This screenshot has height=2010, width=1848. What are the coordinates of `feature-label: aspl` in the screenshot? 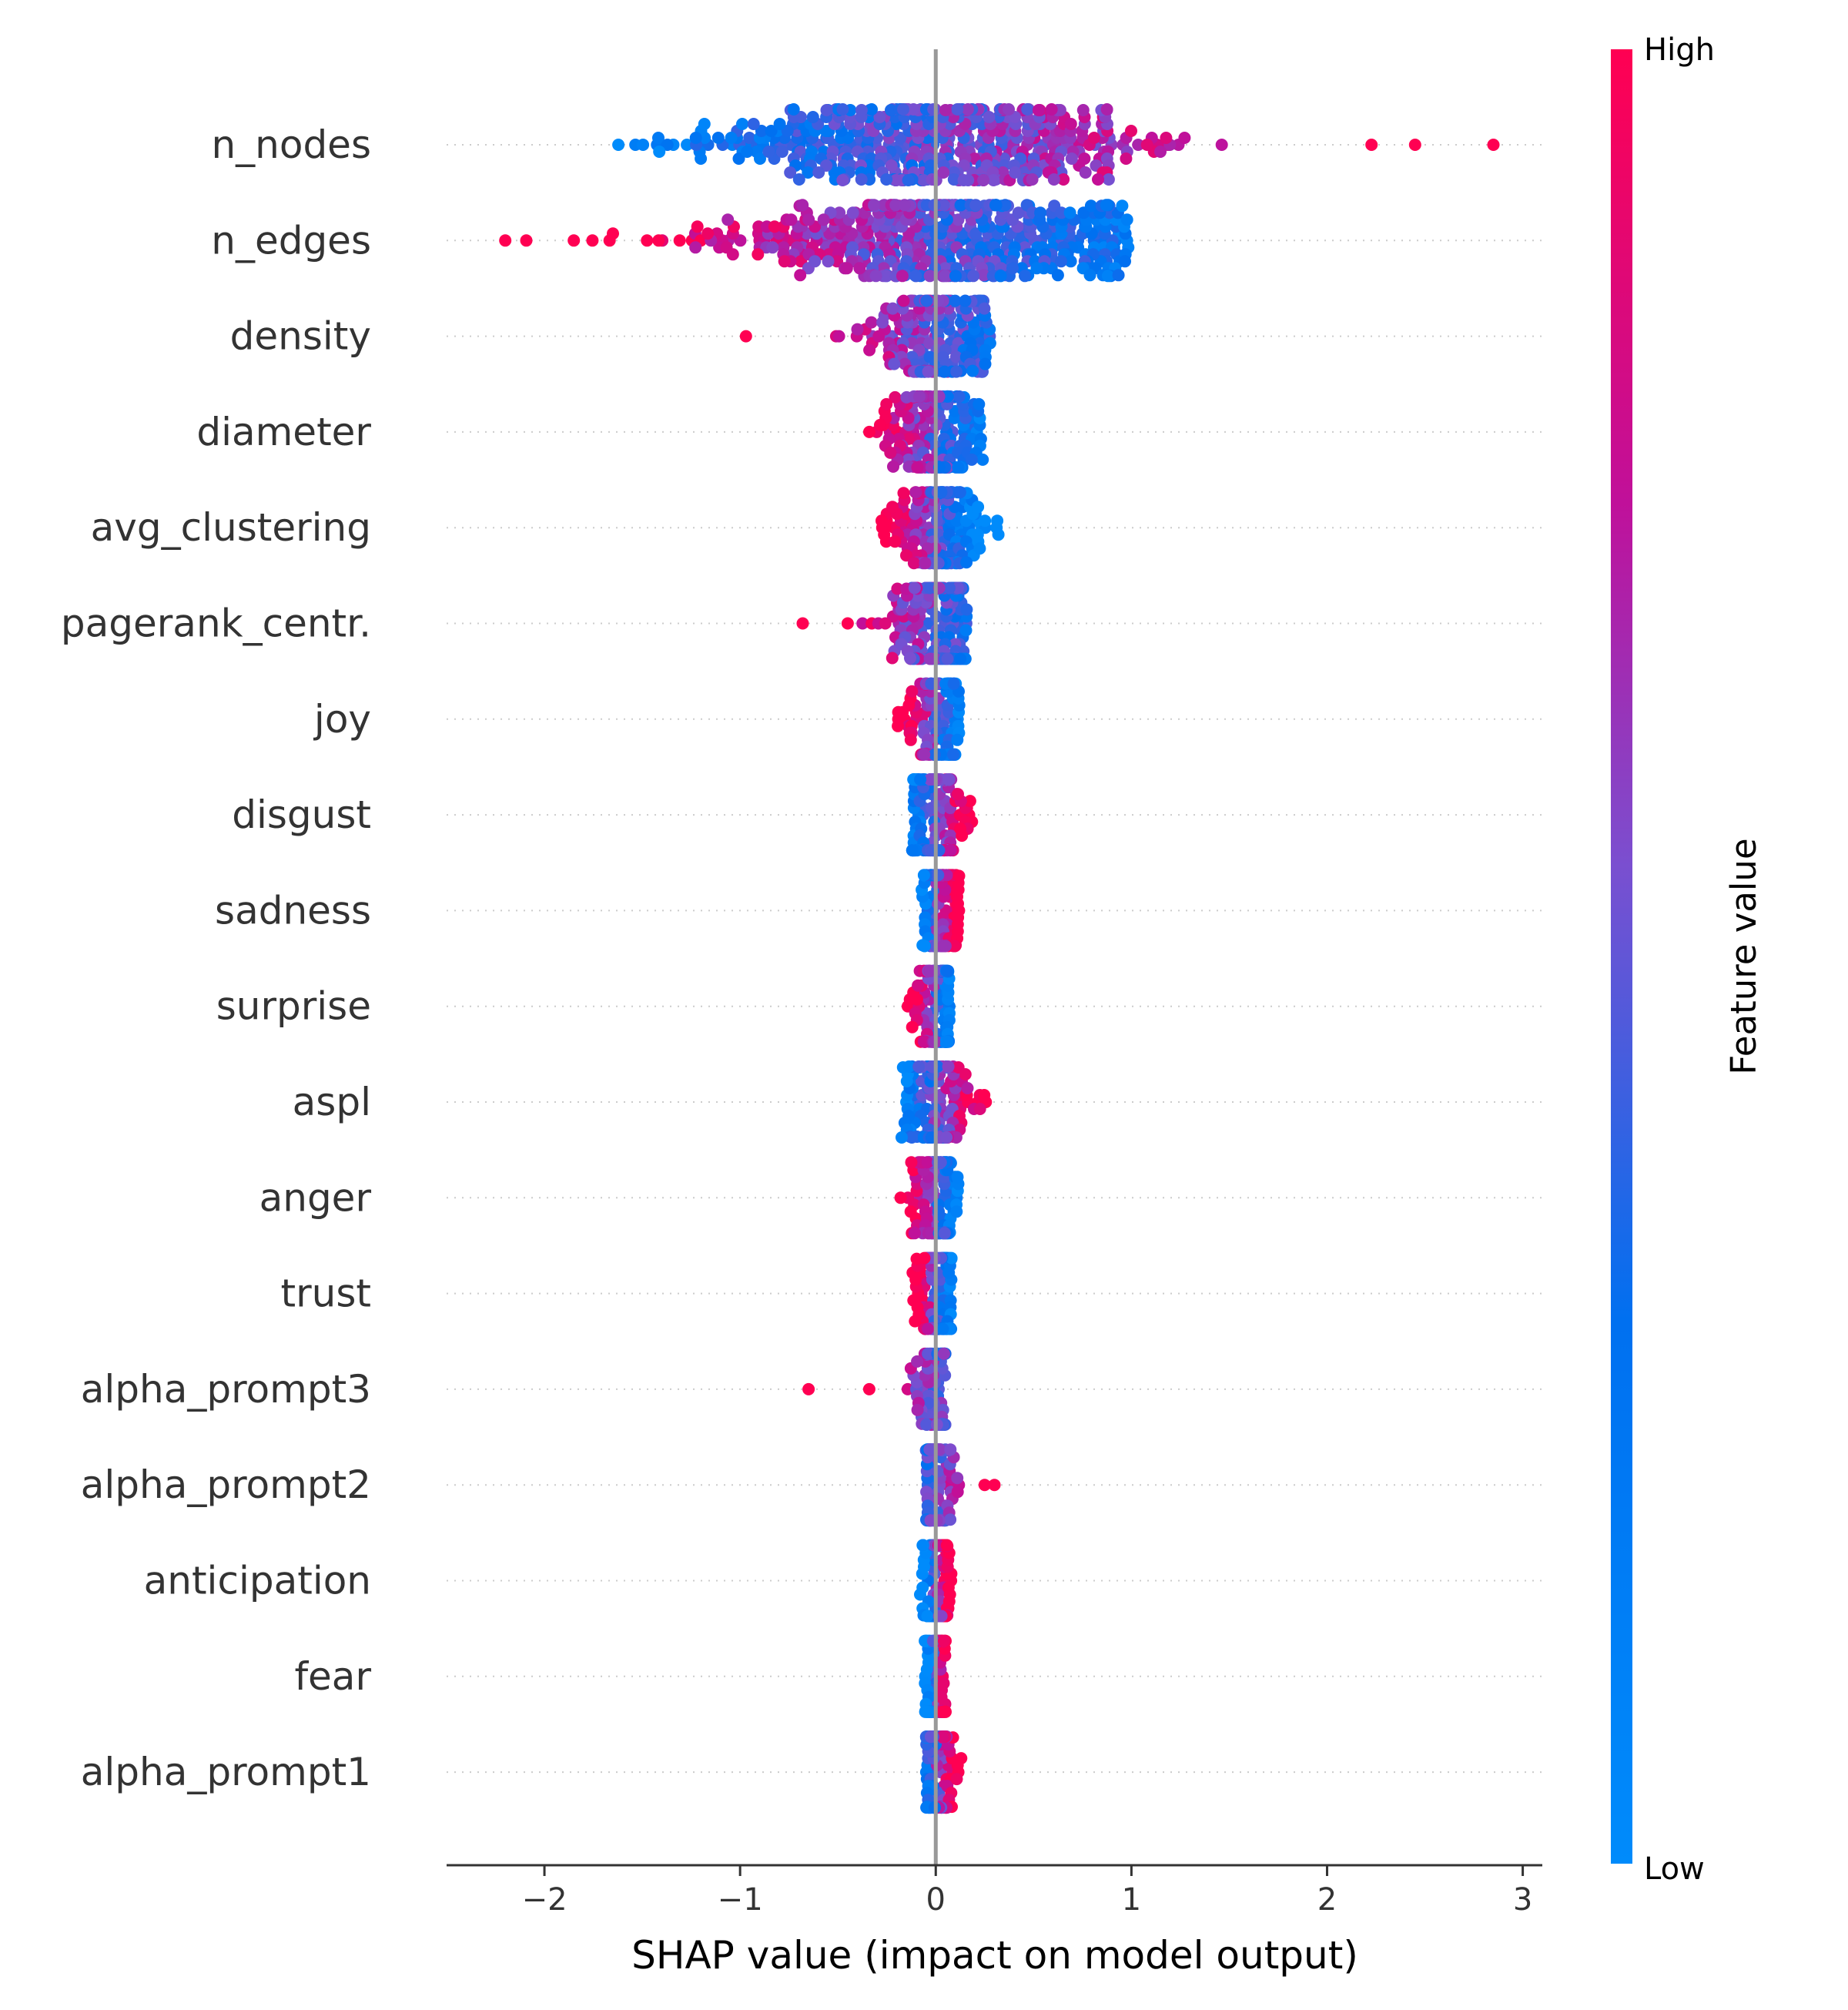 It's located at (332, 1102).